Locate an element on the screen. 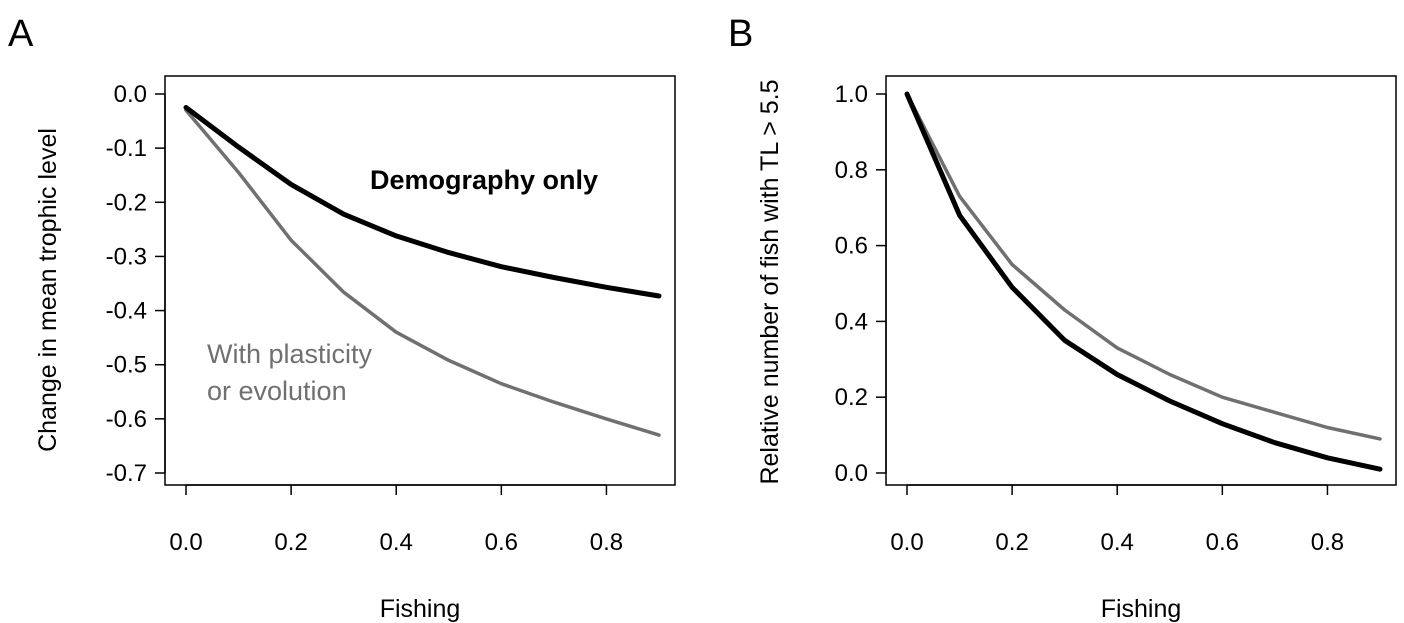 This screenshot has width=1404, height=623. y-tick-label: -0.5 is located at coordinates (126, 365).